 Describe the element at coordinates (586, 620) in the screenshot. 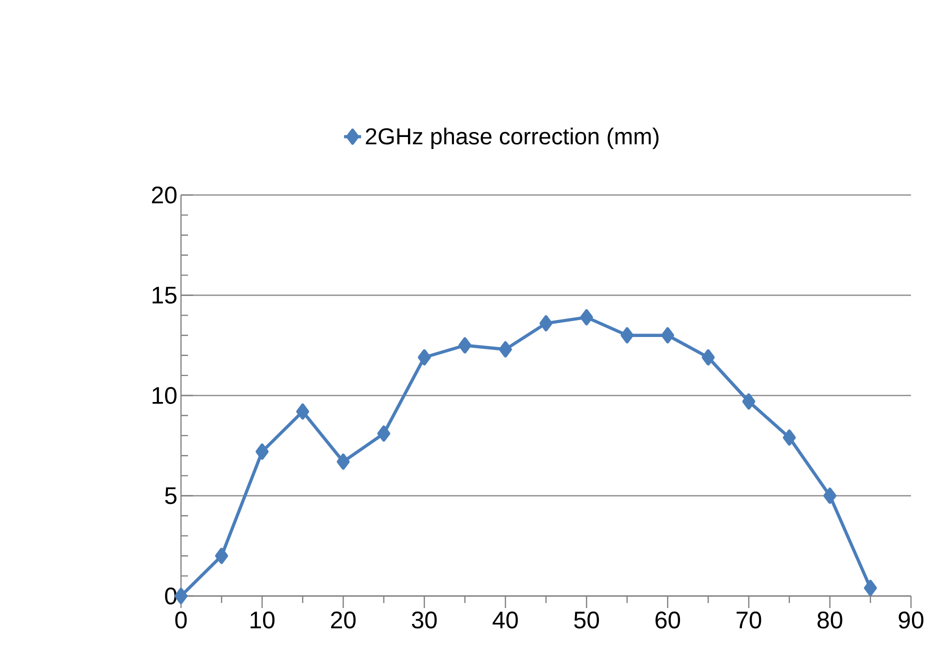

I see `x-tick-label: 50` at that location.